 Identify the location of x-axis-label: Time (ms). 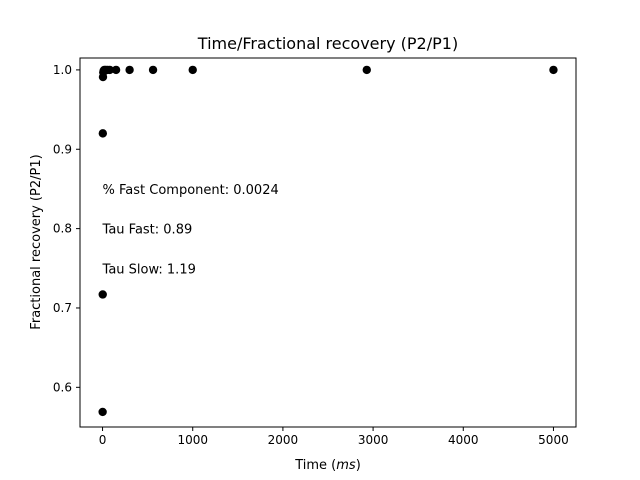
(327, 465).